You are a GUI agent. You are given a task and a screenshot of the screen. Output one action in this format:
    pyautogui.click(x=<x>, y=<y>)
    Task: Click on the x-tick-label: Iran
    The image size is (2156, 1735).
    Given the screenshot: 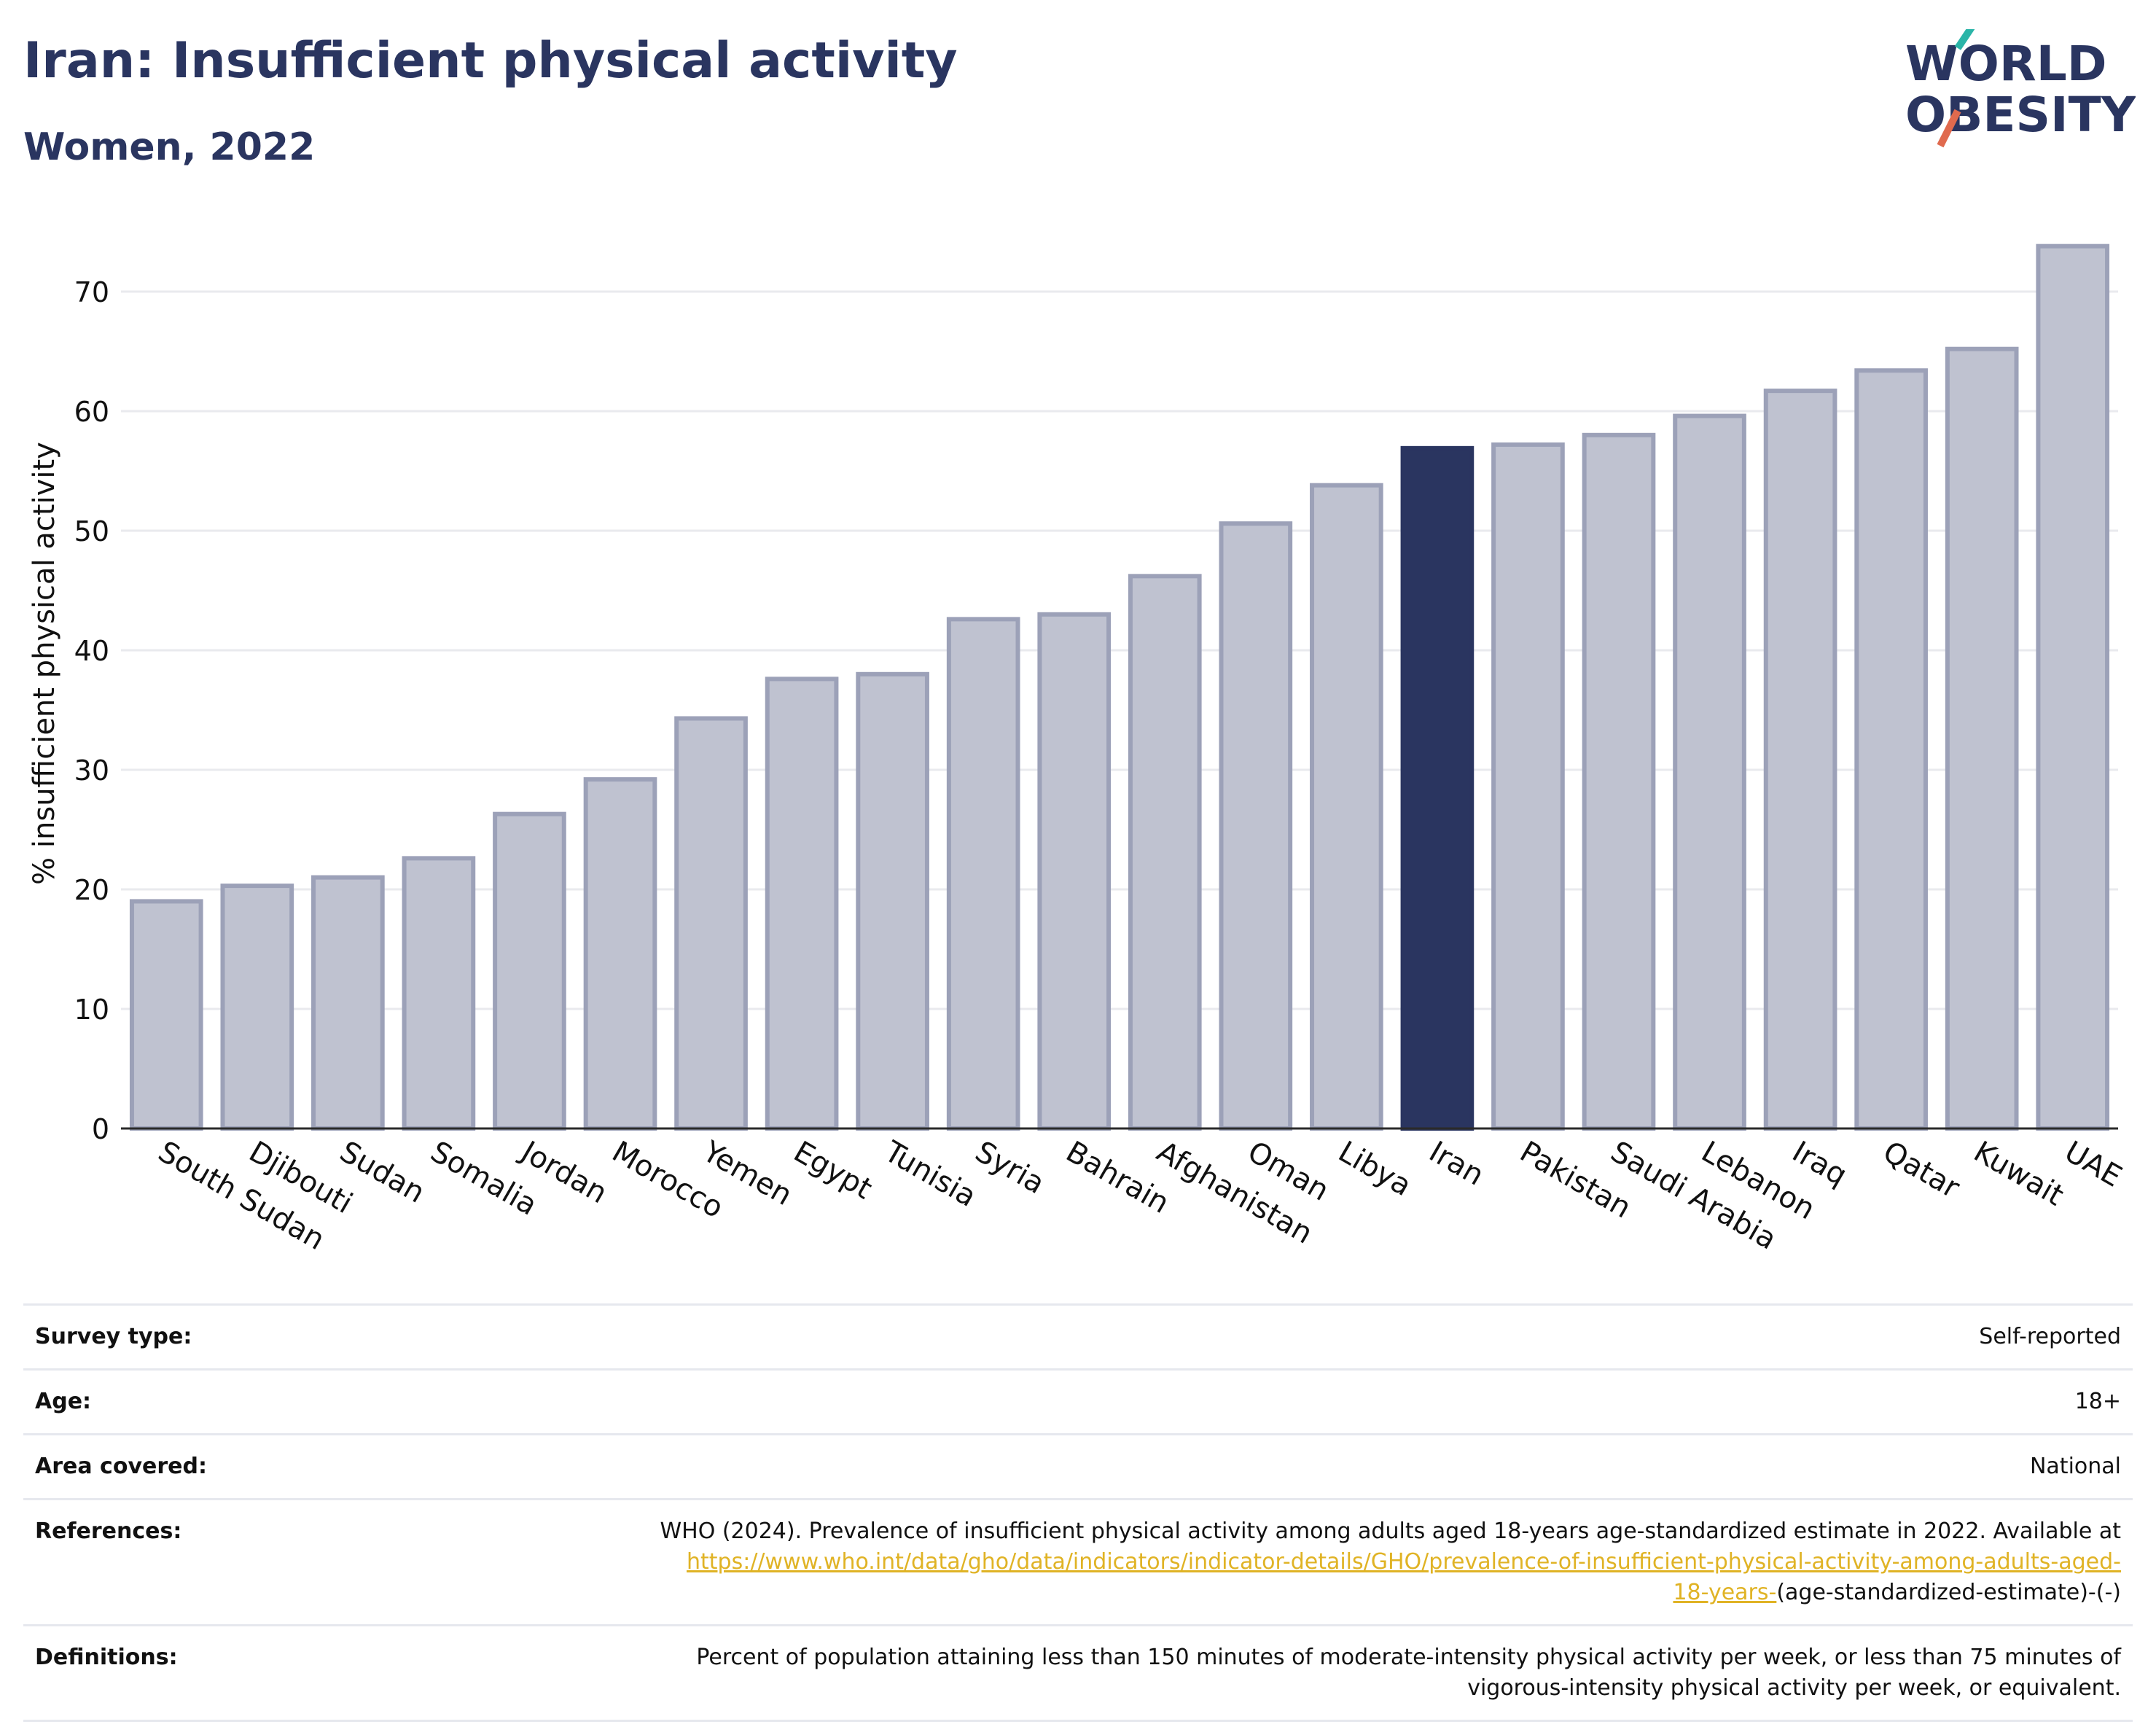 What is the action you would take?
    pyautogui.click(x=1457, y=1164)
    